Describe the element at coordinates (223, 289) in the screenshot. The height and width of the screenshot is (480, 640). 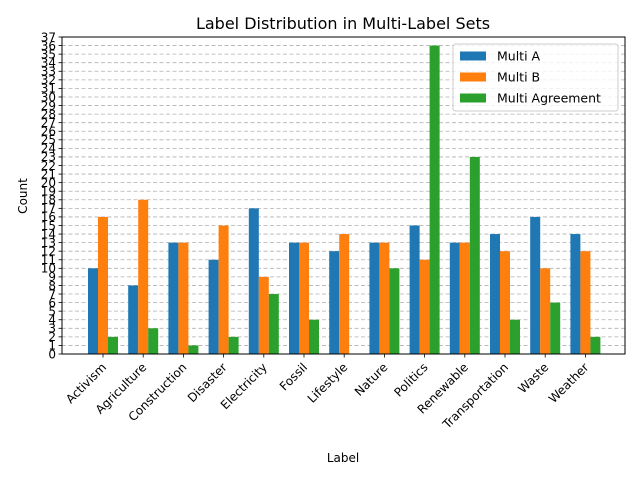
I see `bar-multi-b-disaster` at that location.